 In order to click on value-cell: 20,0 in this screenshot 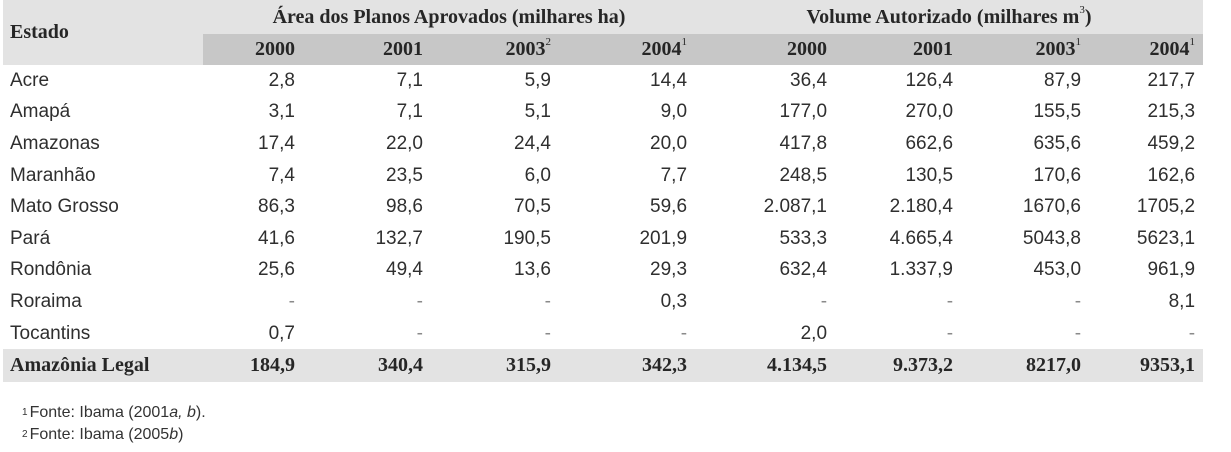, I will do `click(669, 143)`.